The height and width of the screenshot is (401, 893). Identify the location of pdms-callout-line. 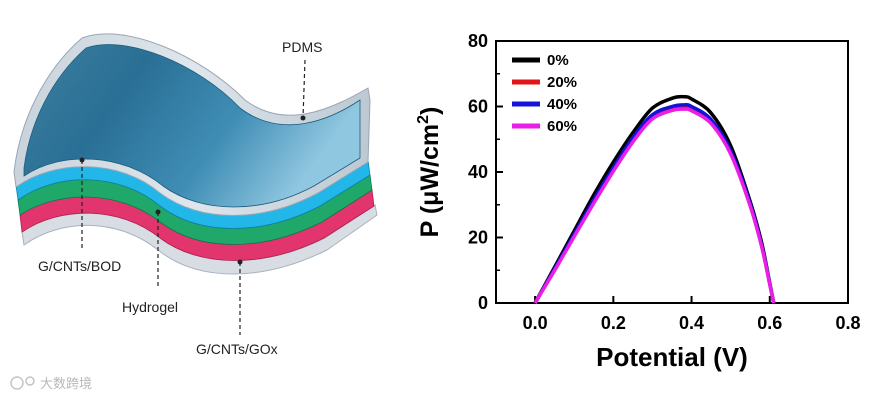
(304, 89).